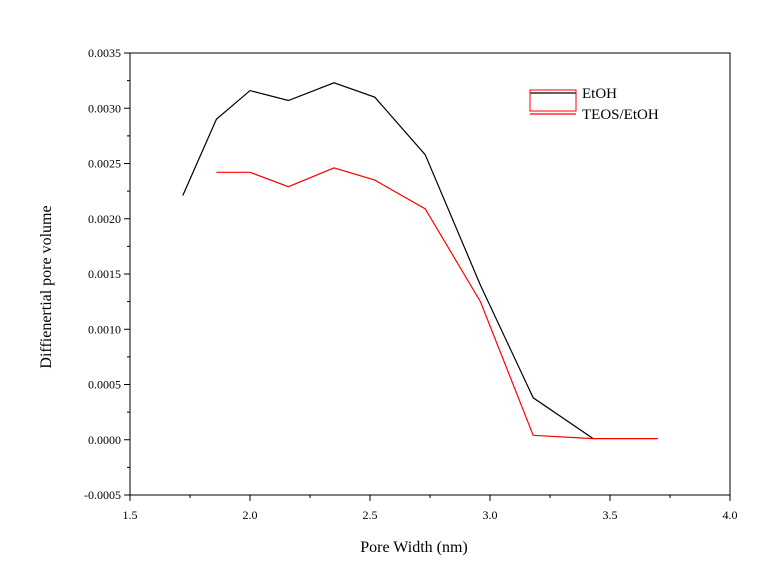 Image resolution: width=778 pixels, height=581 pixels. I want to click on y-tick-label: 0.0015, so click(104, 274).